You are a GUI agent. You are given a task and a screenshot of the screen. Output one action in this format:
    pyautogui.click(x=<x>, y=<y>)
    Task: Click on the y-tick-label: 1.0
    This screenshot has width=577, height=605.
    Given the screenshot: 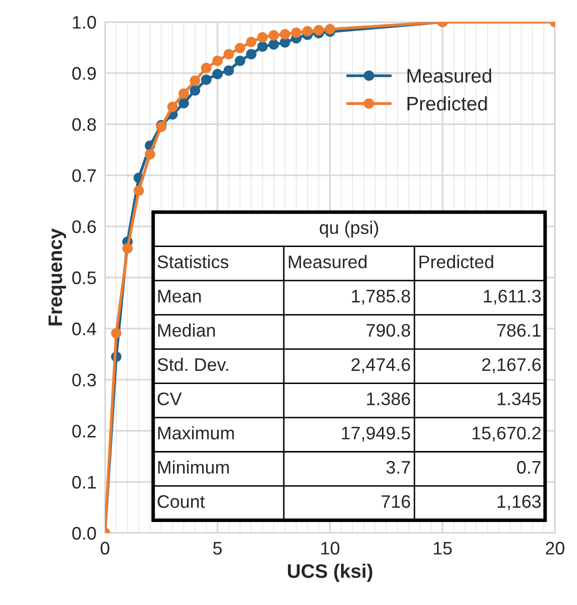 What is the action you would take?
    pyautogui.click(x=84, y=22)
    